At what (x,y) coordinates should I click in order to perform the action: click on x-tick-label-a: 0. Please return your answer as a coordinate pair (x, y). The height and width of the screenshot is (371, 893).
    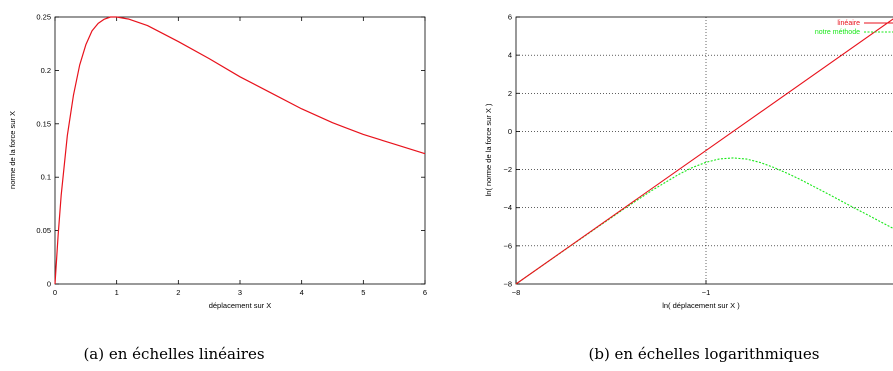
    Looking at the image, I should click on (55, 292).